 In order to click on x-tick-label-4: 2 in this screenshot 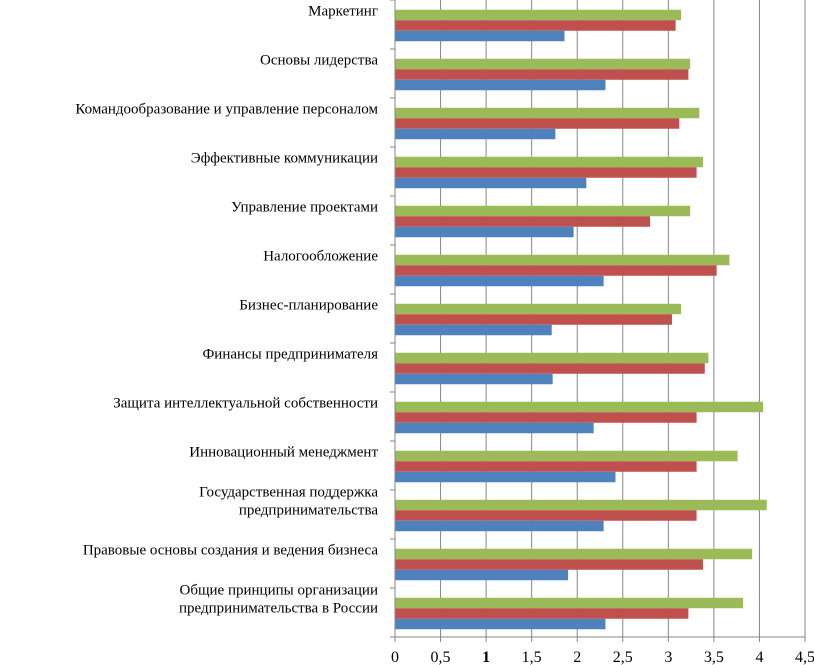, I will do `click(577, 657)`.